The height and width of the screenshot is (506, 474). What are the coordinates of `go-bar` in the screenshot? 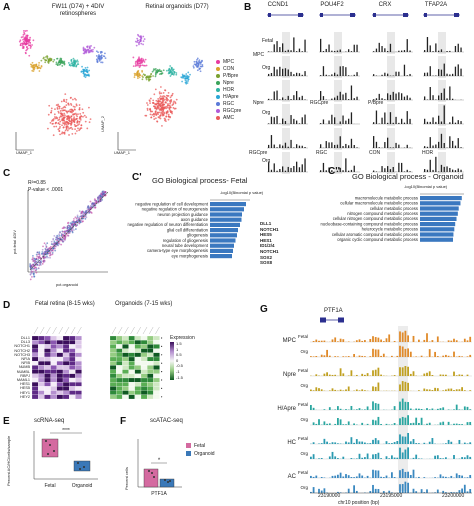 It's located at (441, 198).